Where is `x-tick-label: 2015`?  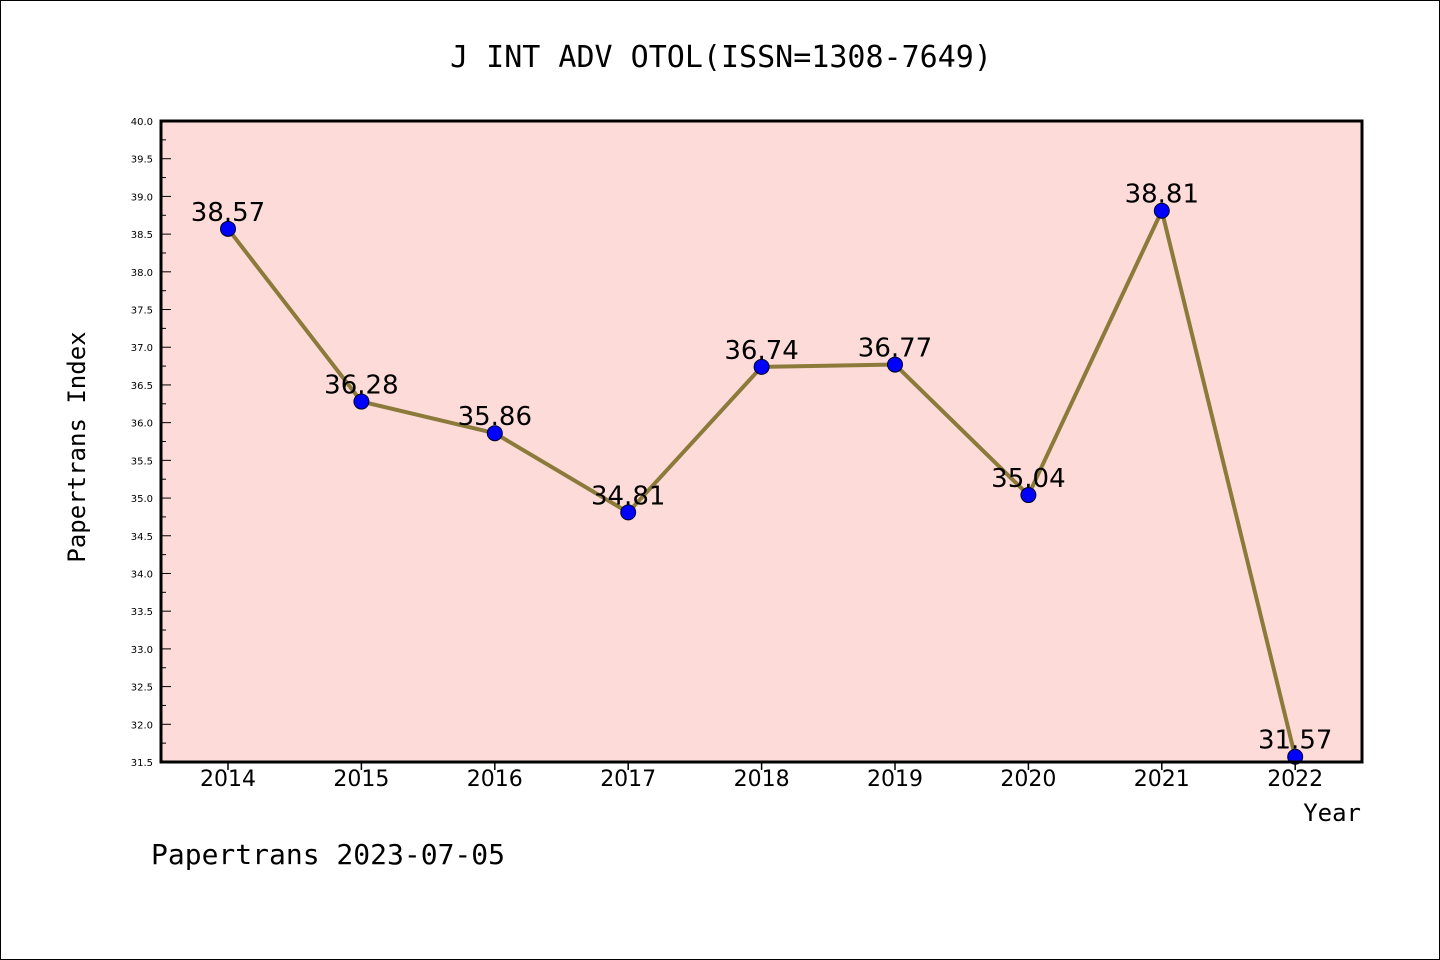 x-tick-label: 2015 is located at coordinates (361, 779).